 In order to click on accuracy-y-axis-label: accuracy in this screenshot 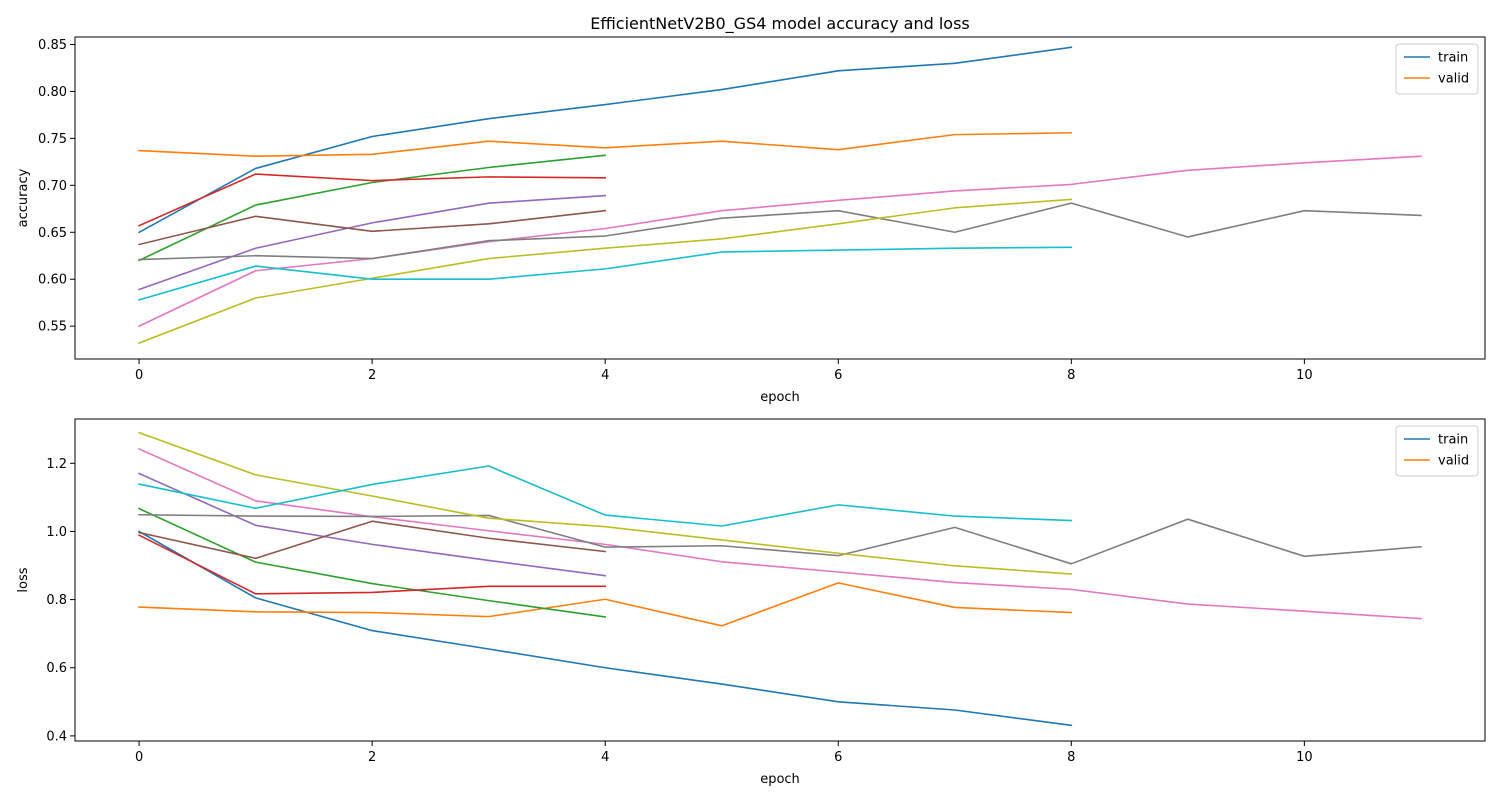, I will do `click(23, 197)`.